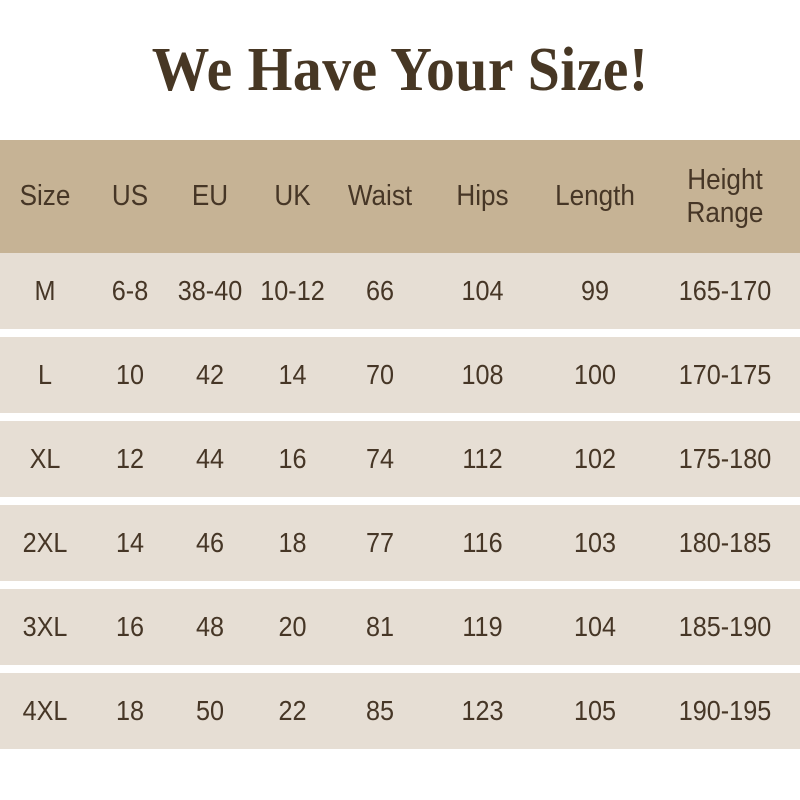 The height and width of the screenshot is (800, 800). What do you see at coordinates (482, 543) in the screenshot?
I see `cell-hips: 116` at bounding box center [482, 543].